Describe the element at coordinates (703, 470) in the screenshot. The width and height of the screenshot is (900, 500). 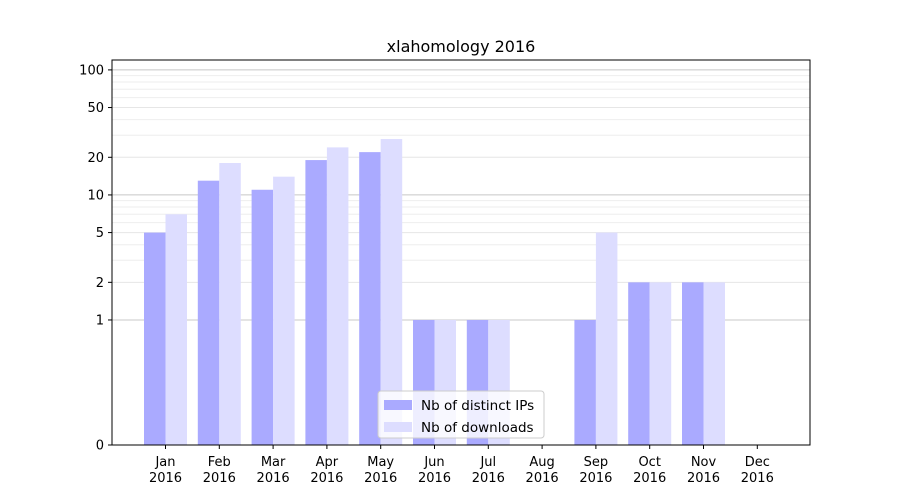
I see `x-tick-label: Nov 2016` at that location.